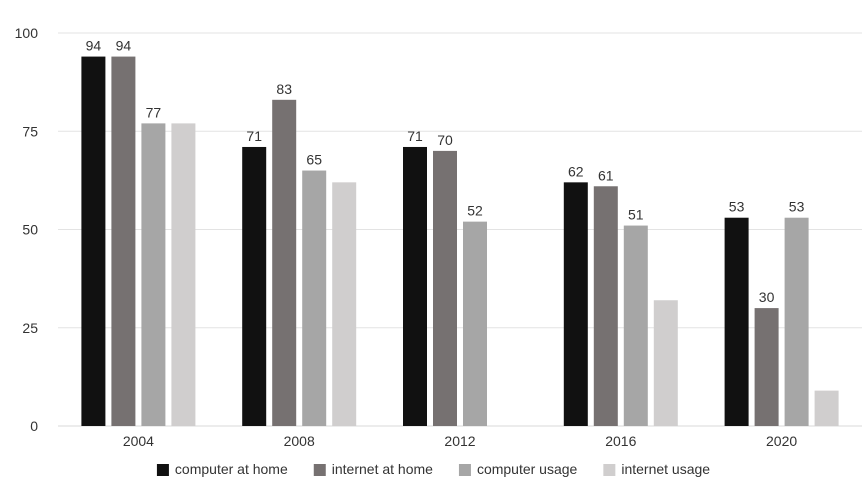 The image size is (867, 483). Describe the element at coordinates (620, 441) in the screenshot. I see `x-tick-label: 2016` at that location.